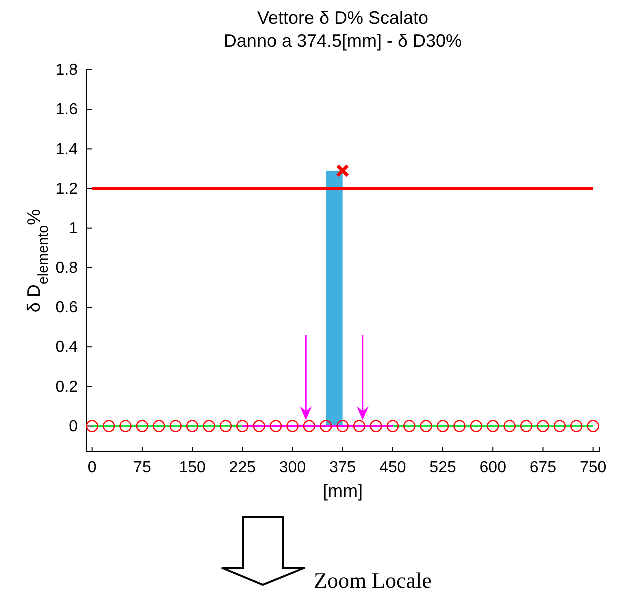 The width and height of the screenshot is (621, 595). I want to click on text: Zoom Locale, so click(373, 580).